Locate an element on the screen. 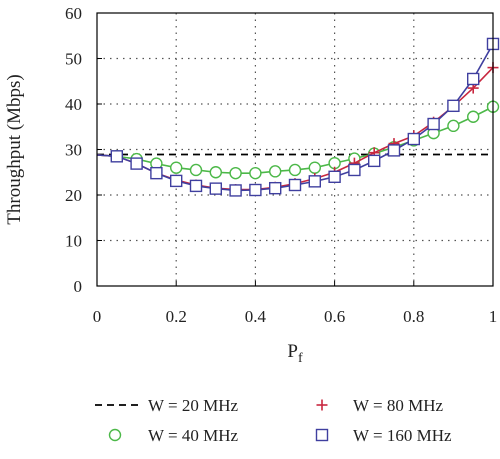  x-tick-label: 1 is located at coordinates (493, 316).